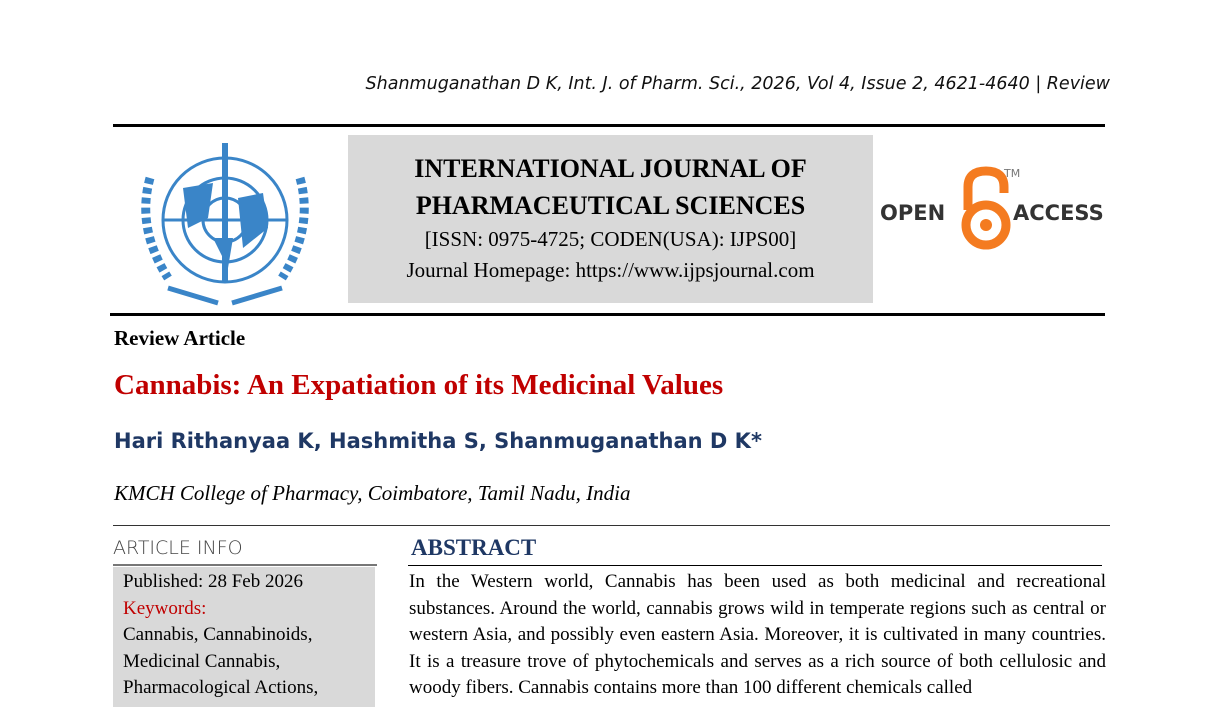 The height and width of the screenshot is (707, 1220). What do you see at coordinates (610, 239) in the screenshot?
I see `journal-issn: [ISSN: 0975-4725; CODEN(USA): IJPS00]` at bounding box center [610, 239].